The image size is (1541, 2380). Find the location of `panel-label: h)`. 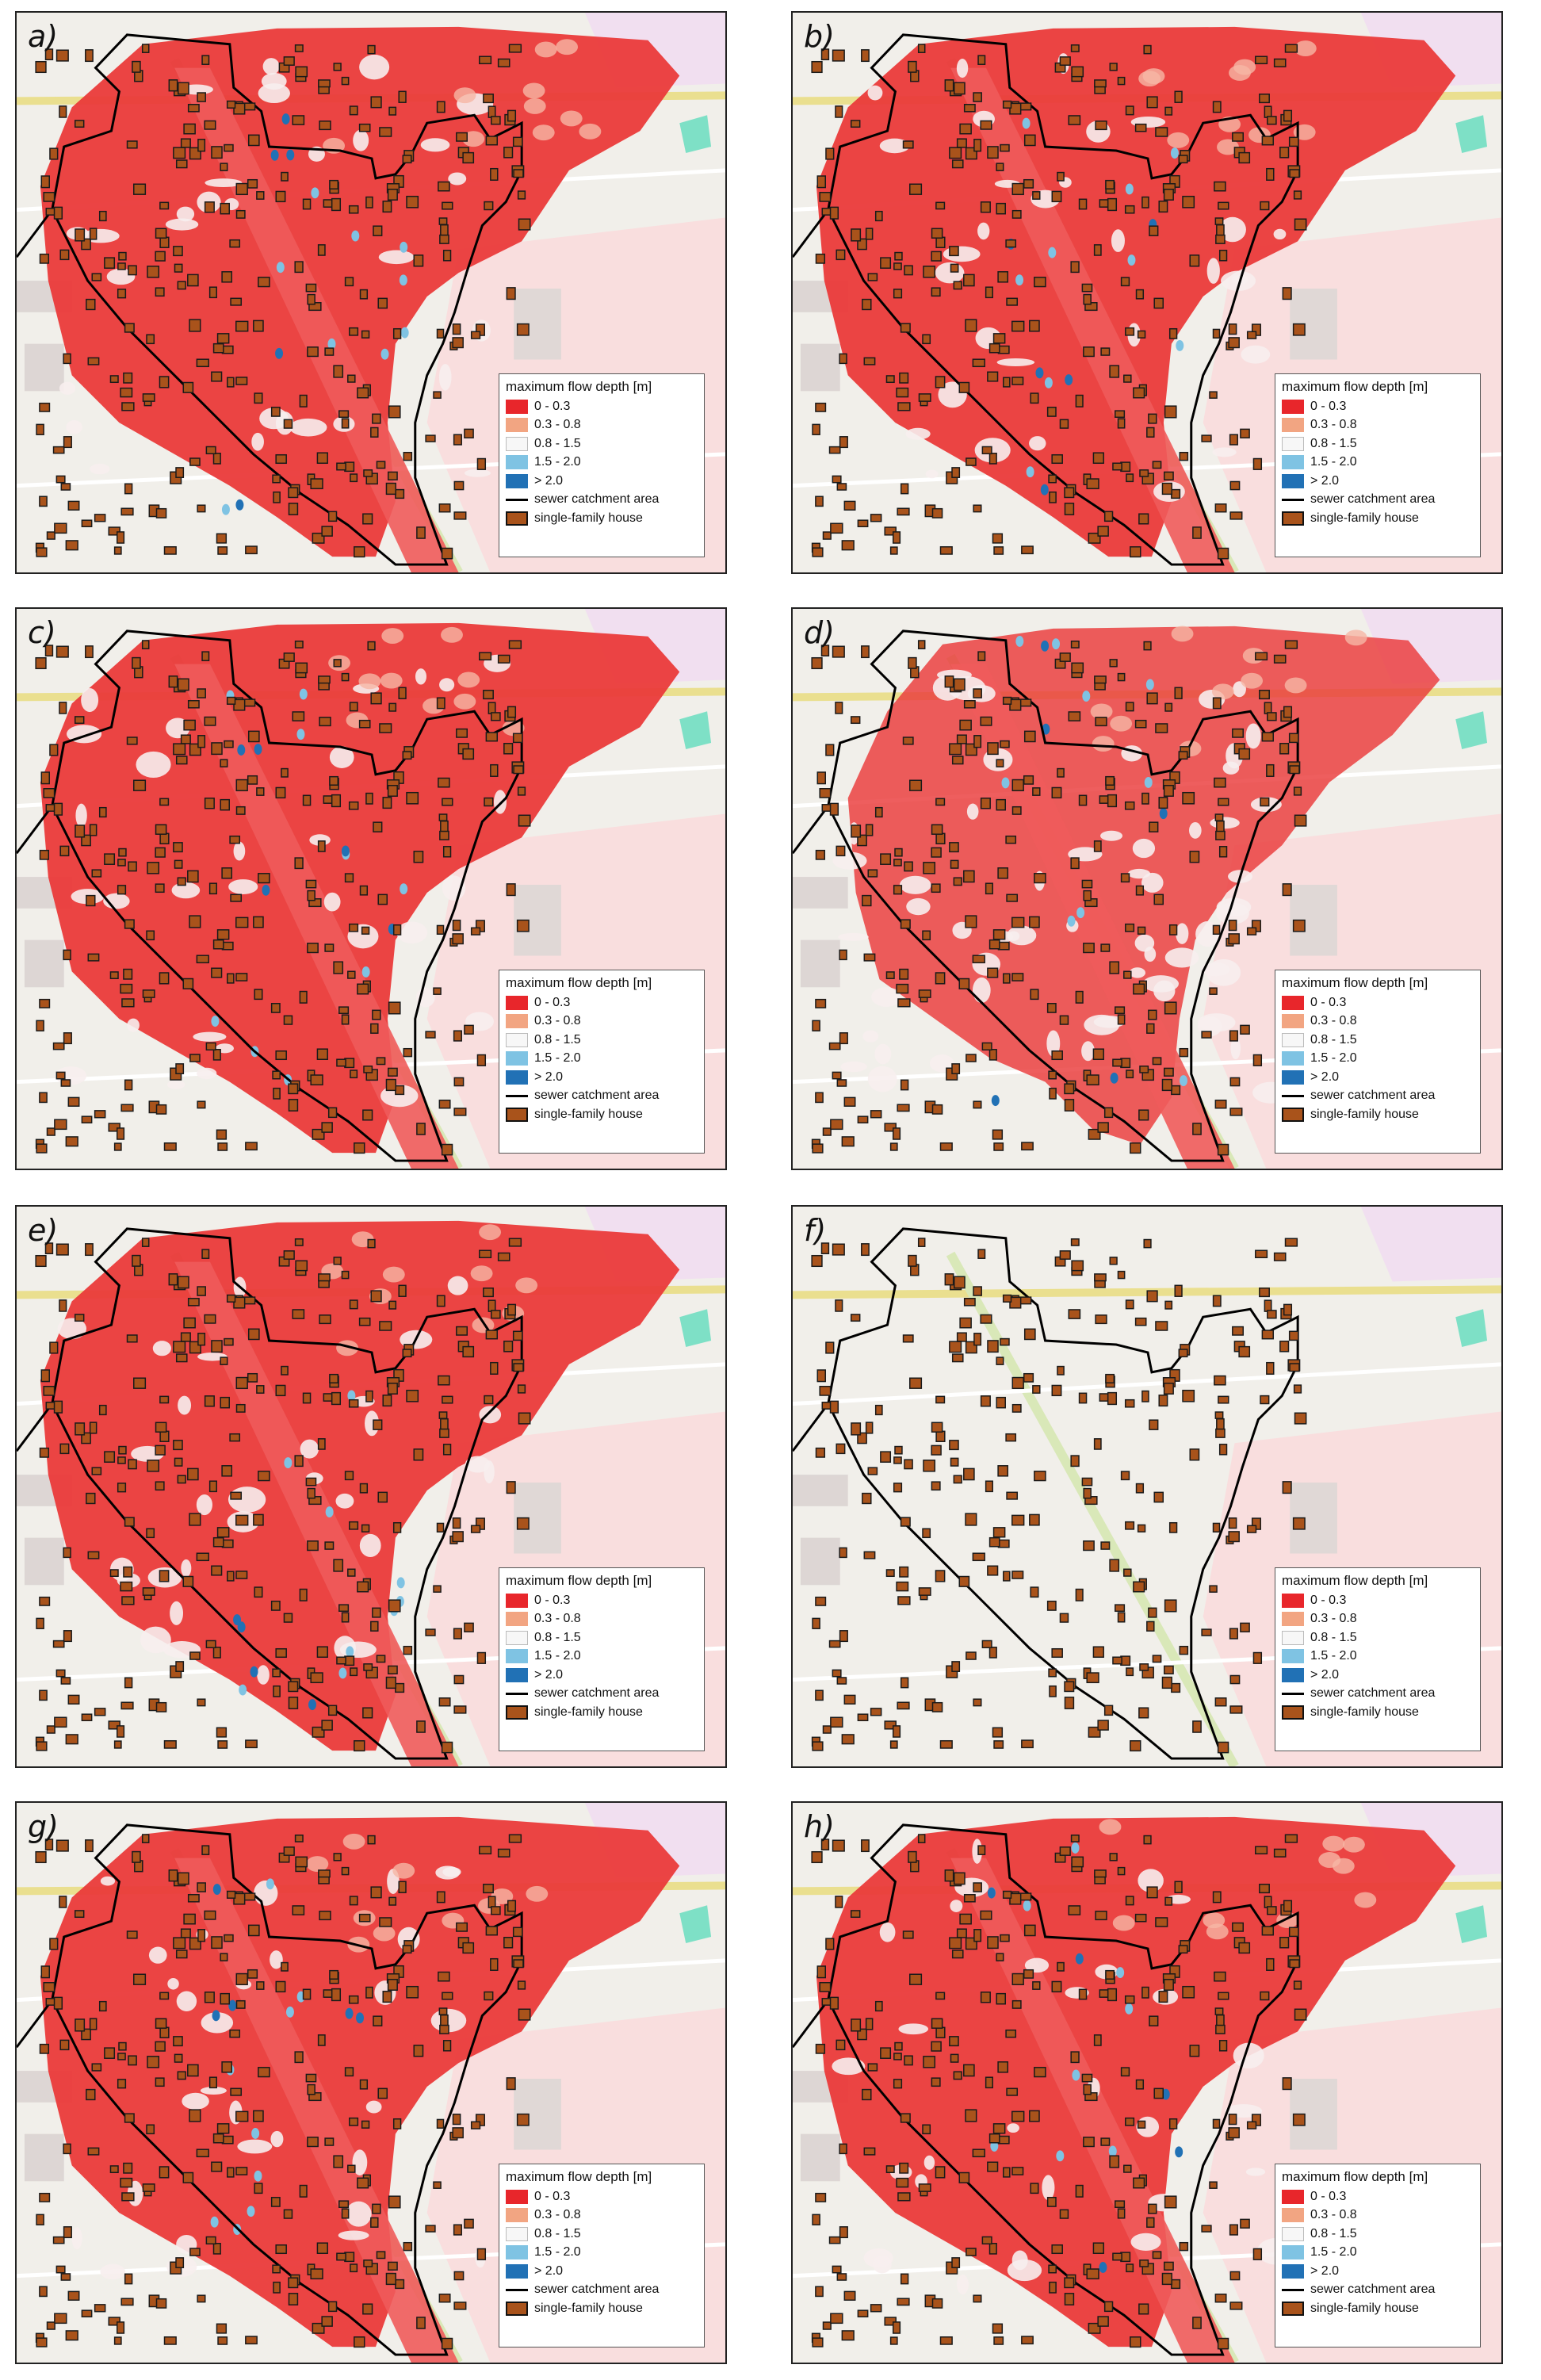

panel-label: h) is located at coordinates (819, 1826).